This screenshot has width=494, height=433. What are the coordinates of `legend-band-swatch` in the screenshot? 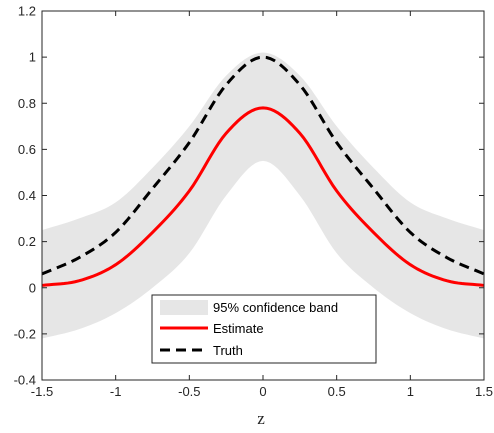 It's located at (184, 307).